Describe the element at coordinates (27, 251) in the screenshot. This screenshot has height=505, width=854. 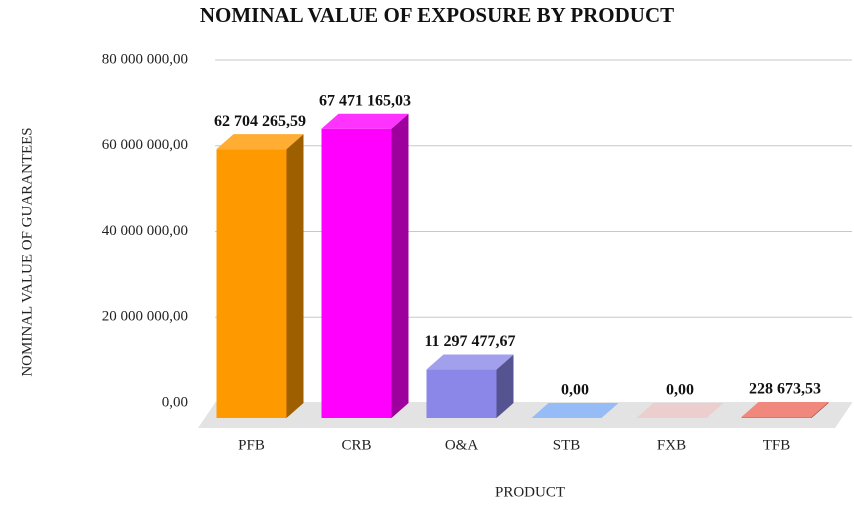
I see `y-axis-title: NOMINAL VALUE OF GUARANTEES` at that location.